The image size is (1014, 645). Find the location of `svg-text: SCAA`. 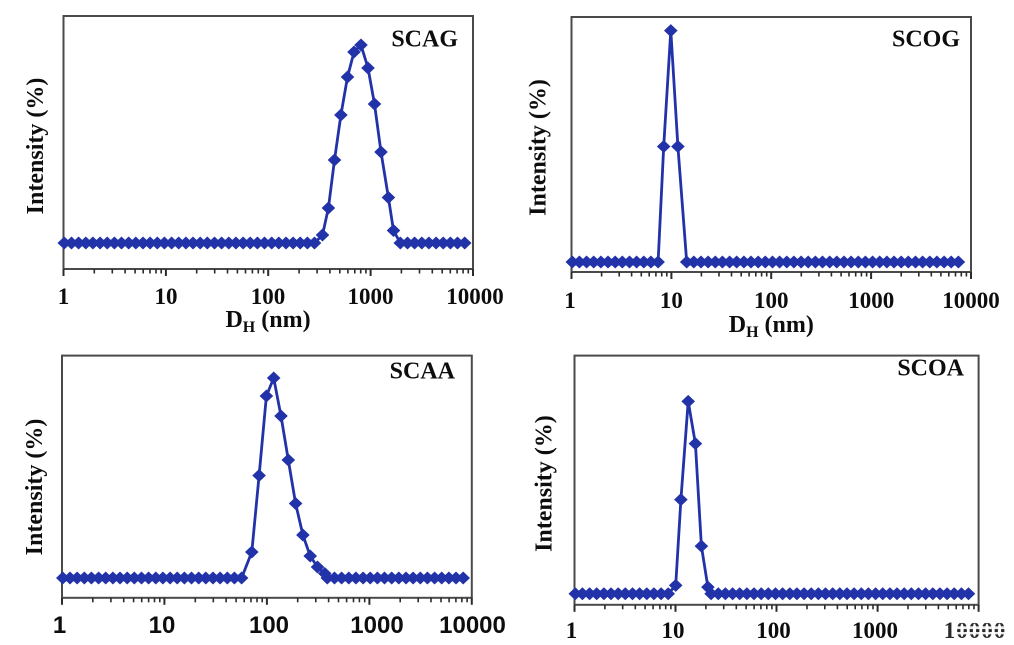

svg-text: SCAA is located at coordinates (423, 372).